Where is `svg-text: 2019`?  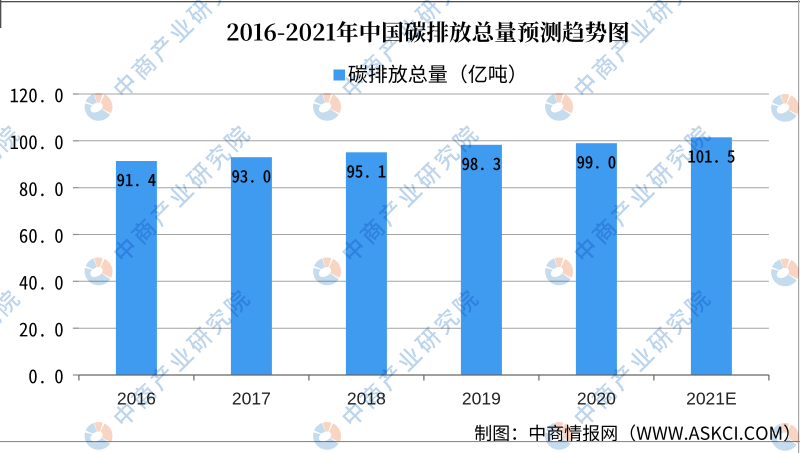 svg-text: 2019 is located at coordinates (481, 399).